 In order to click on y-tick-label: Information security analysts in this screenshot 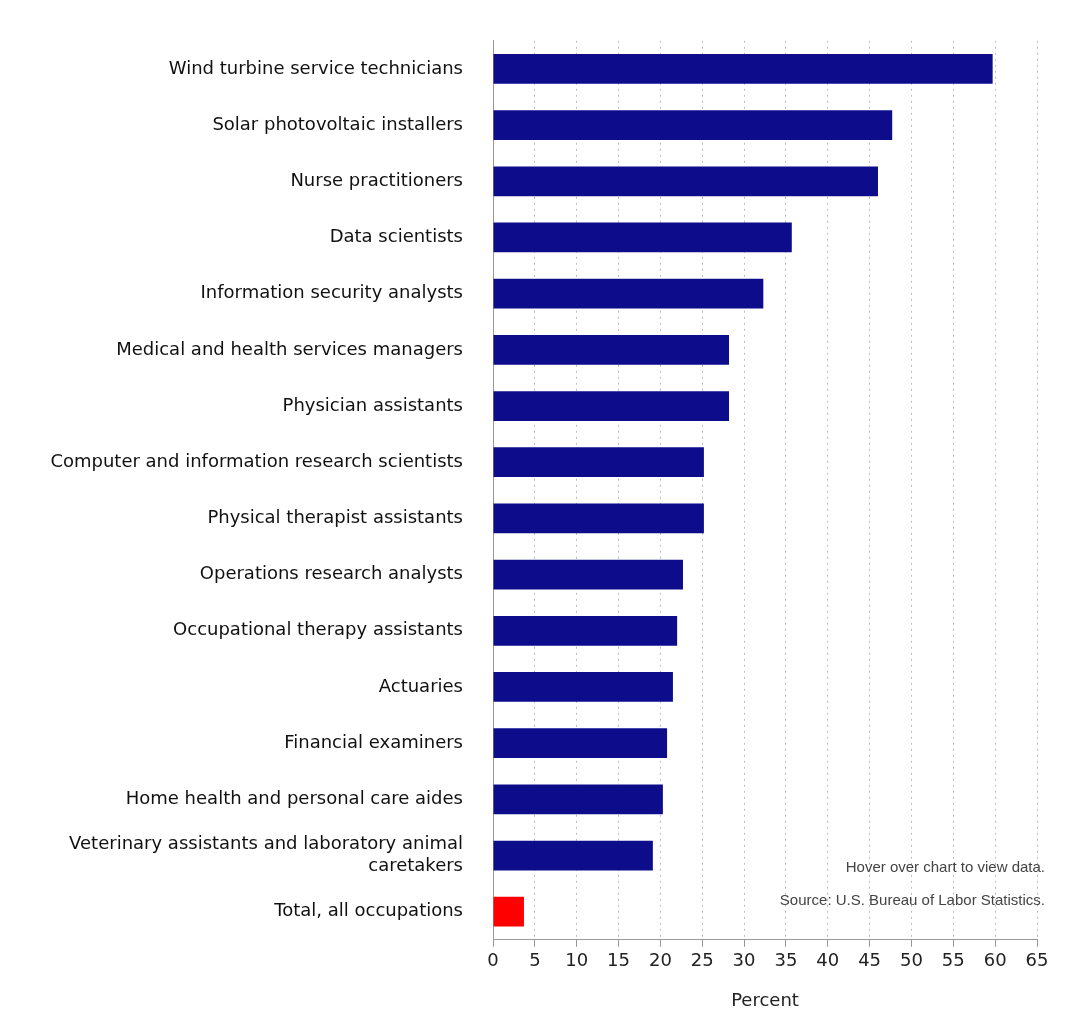, I will do `click(331, 292)`.